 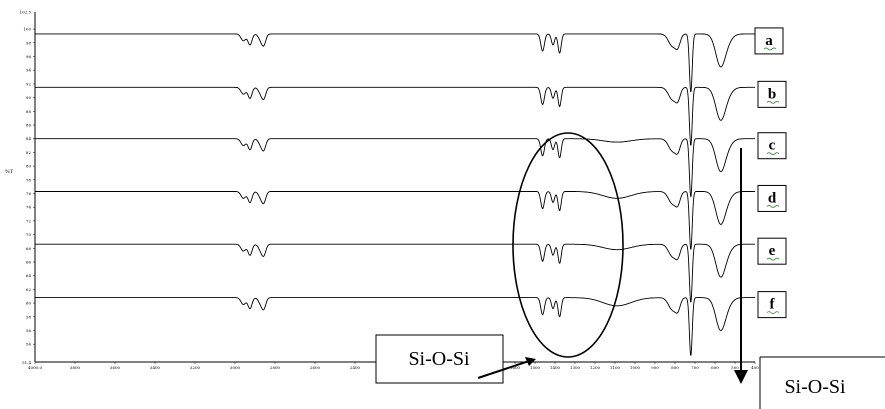 What do you see at coordinates (29, 70) in the screenshot?
I see `y-tick-label: 94` at bounding box center [29, 70].